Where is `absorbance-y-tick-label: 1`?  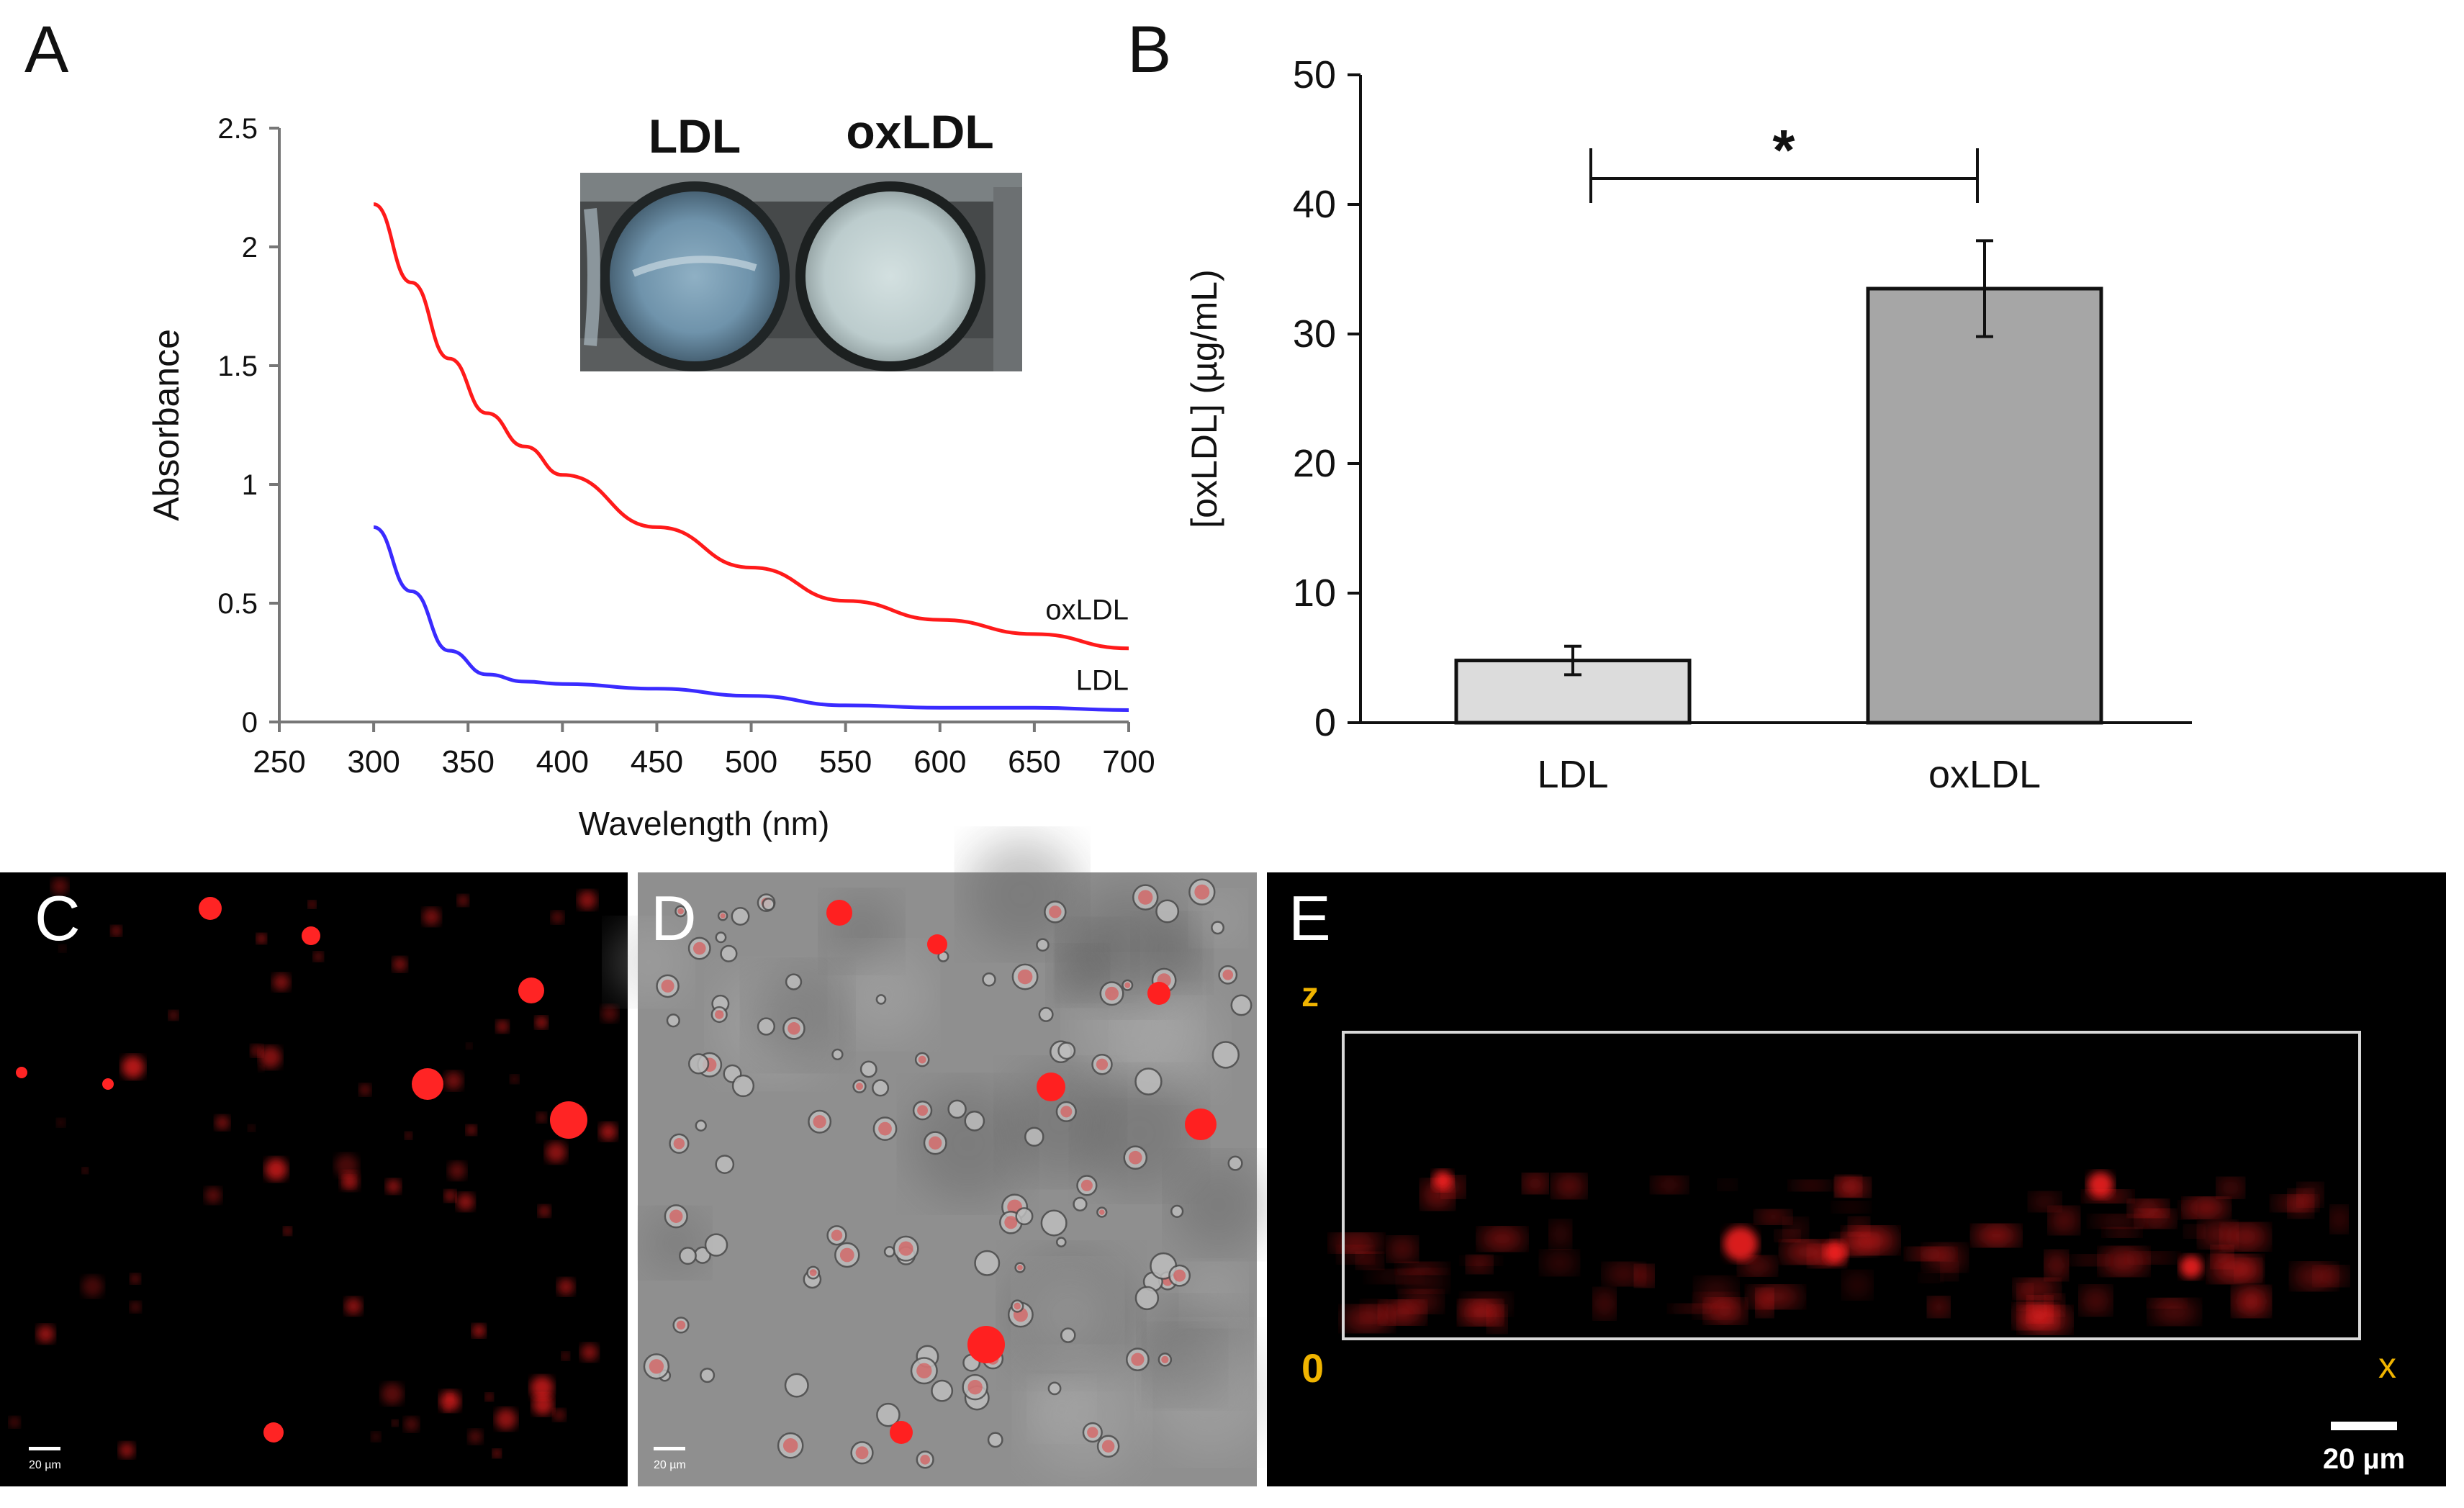 absorbance-y-tick-label: 1 is located at coordinates (250, 485).